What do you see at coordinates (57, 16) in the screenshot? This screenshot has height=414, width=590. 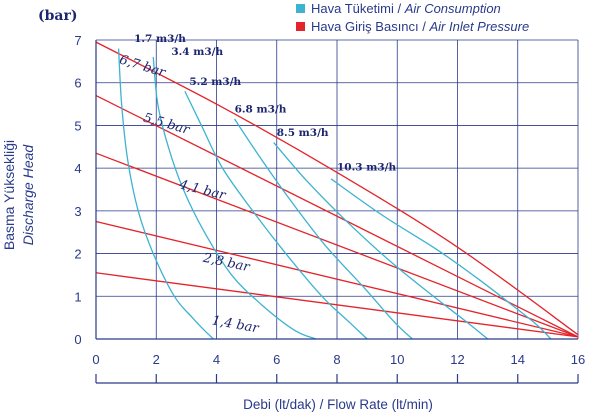 I see `y-unit: (bar)` at bounding box center [57, 16].